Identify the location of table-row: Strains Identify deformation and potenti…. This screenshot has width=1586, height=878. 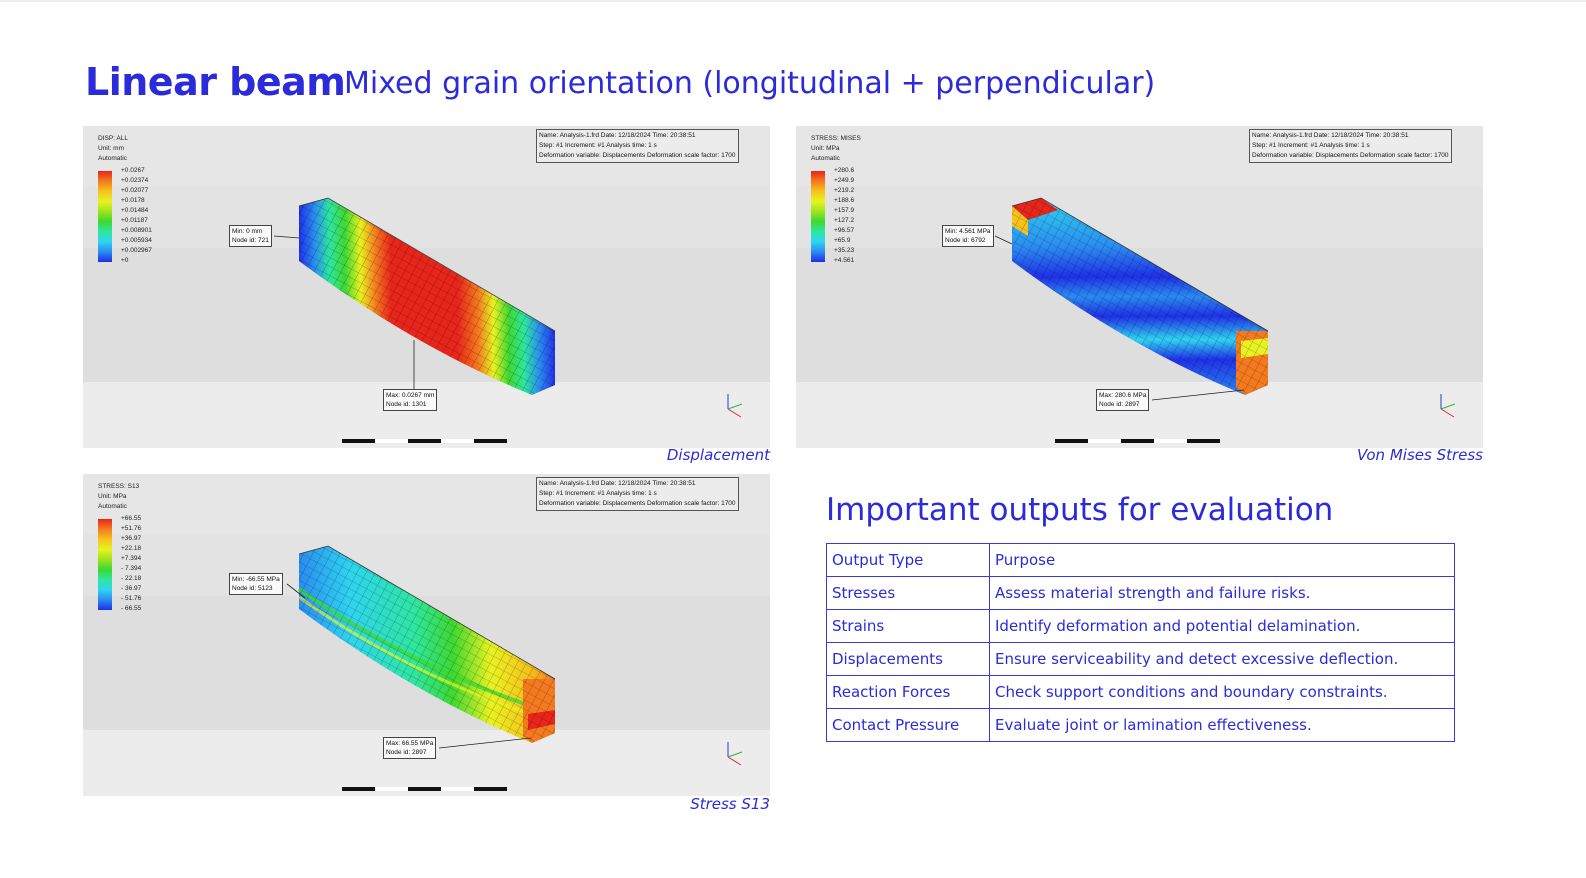
(1140, 626).